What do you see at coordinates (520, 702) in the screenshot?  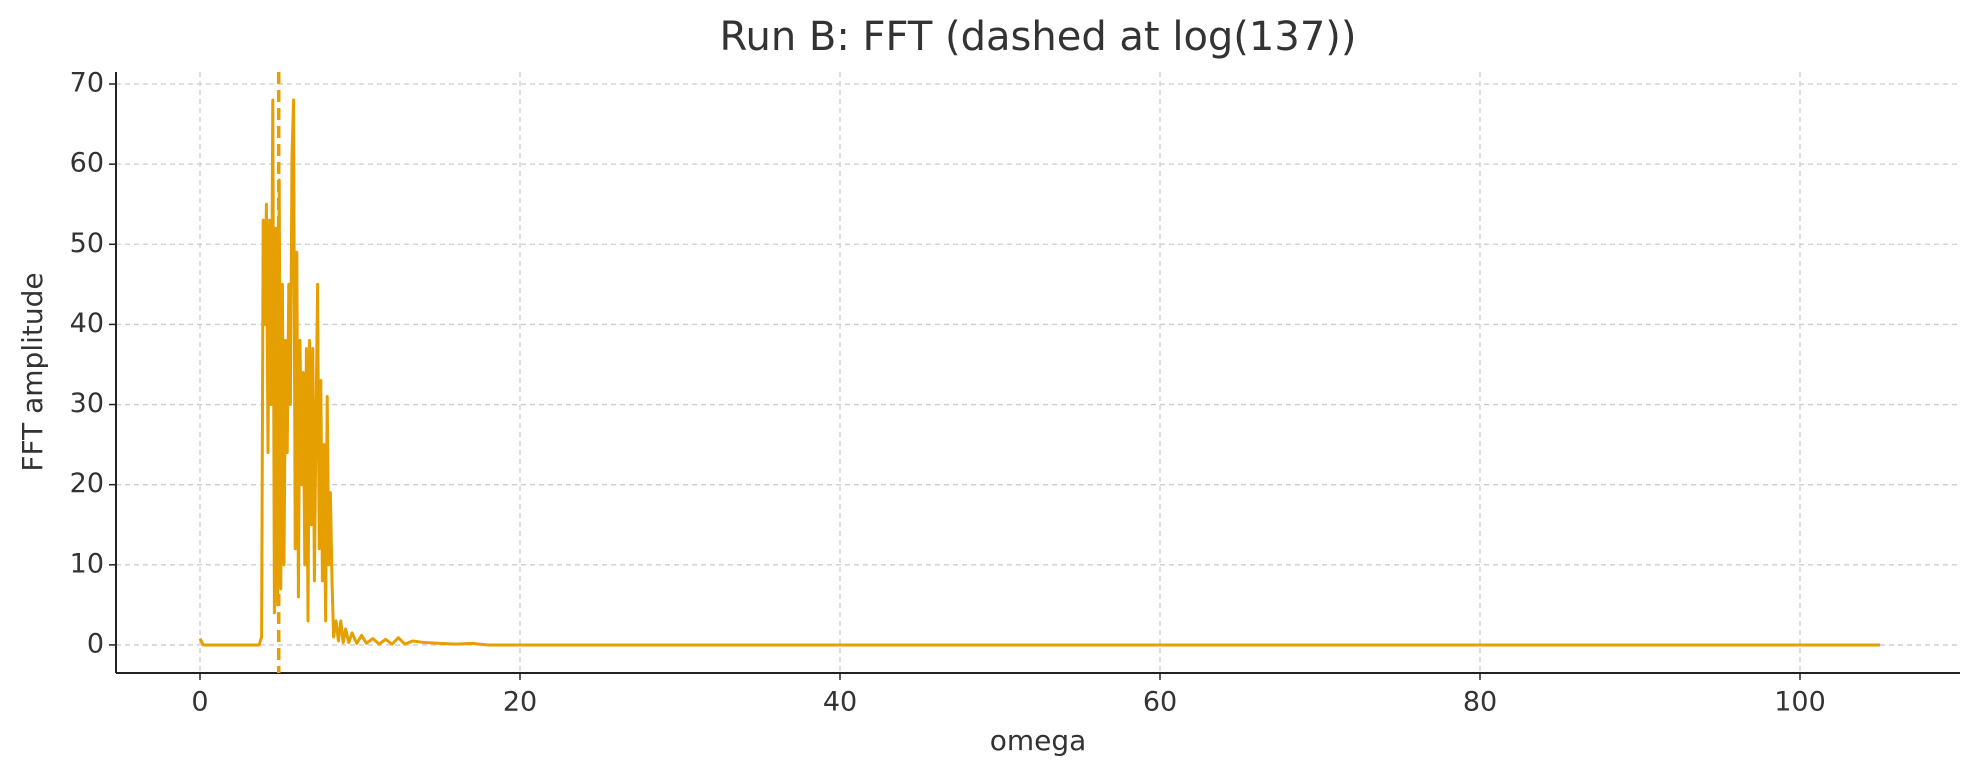 I see `x-tick-label: 20` at bounding box center [520, 702].